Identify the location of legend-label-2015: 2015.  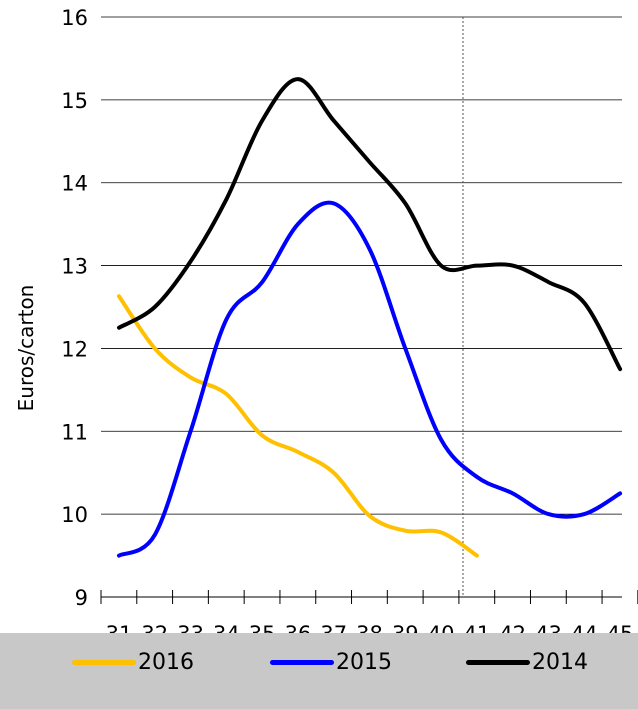
(364, 662).